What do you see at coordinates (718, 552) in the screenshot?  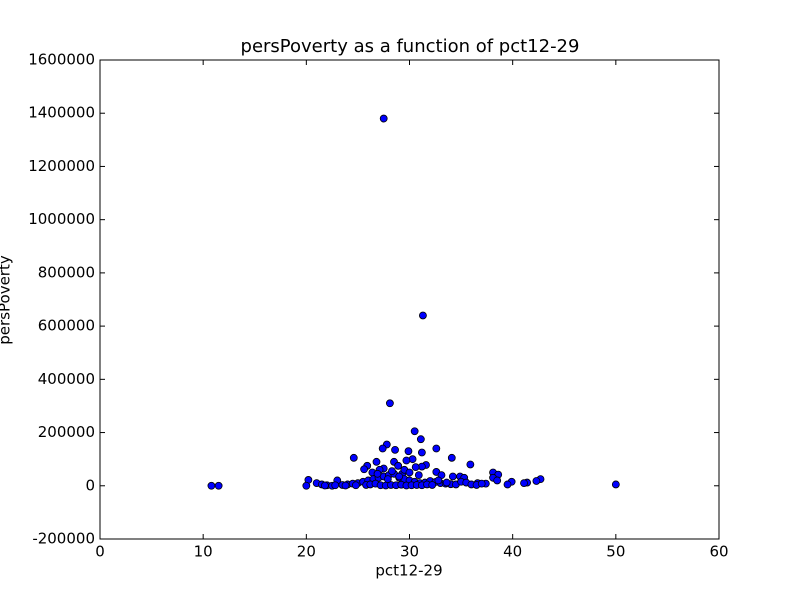 I see `x-tick-label: 60` at bounding box center [718, 552].